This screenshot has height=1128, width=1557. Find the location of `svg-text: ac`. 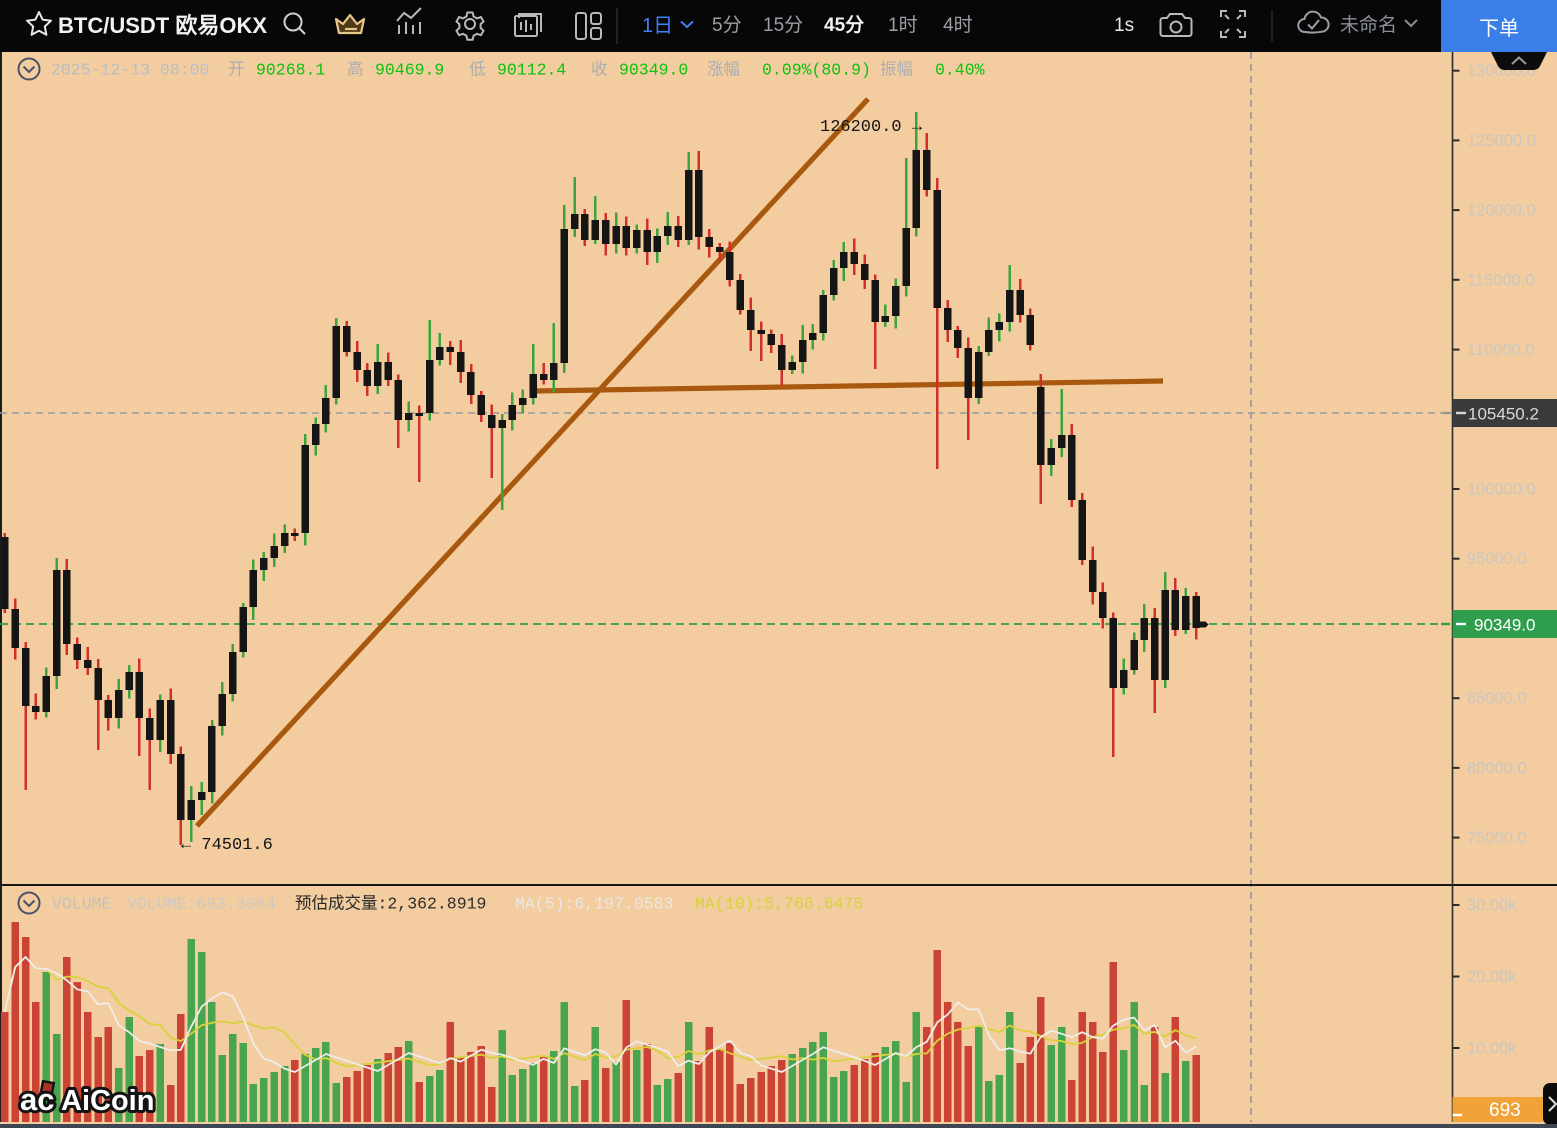

svg-text: ac is located at coordinates (37, 1099).